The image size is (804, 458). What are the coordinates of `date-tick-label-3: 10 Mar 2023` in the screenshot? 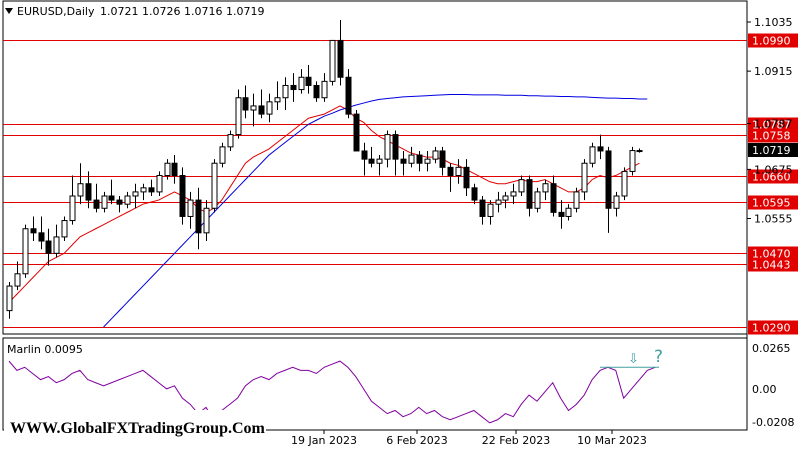 It's located at (612, 440).